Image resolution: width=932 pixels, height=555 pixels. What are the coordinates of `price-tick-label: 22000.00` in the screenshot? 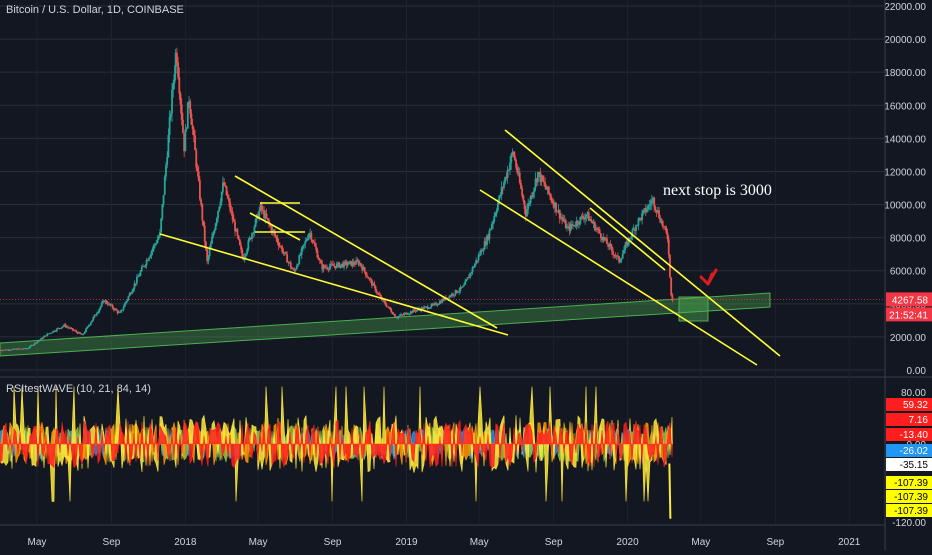 It's located at (905, 7).